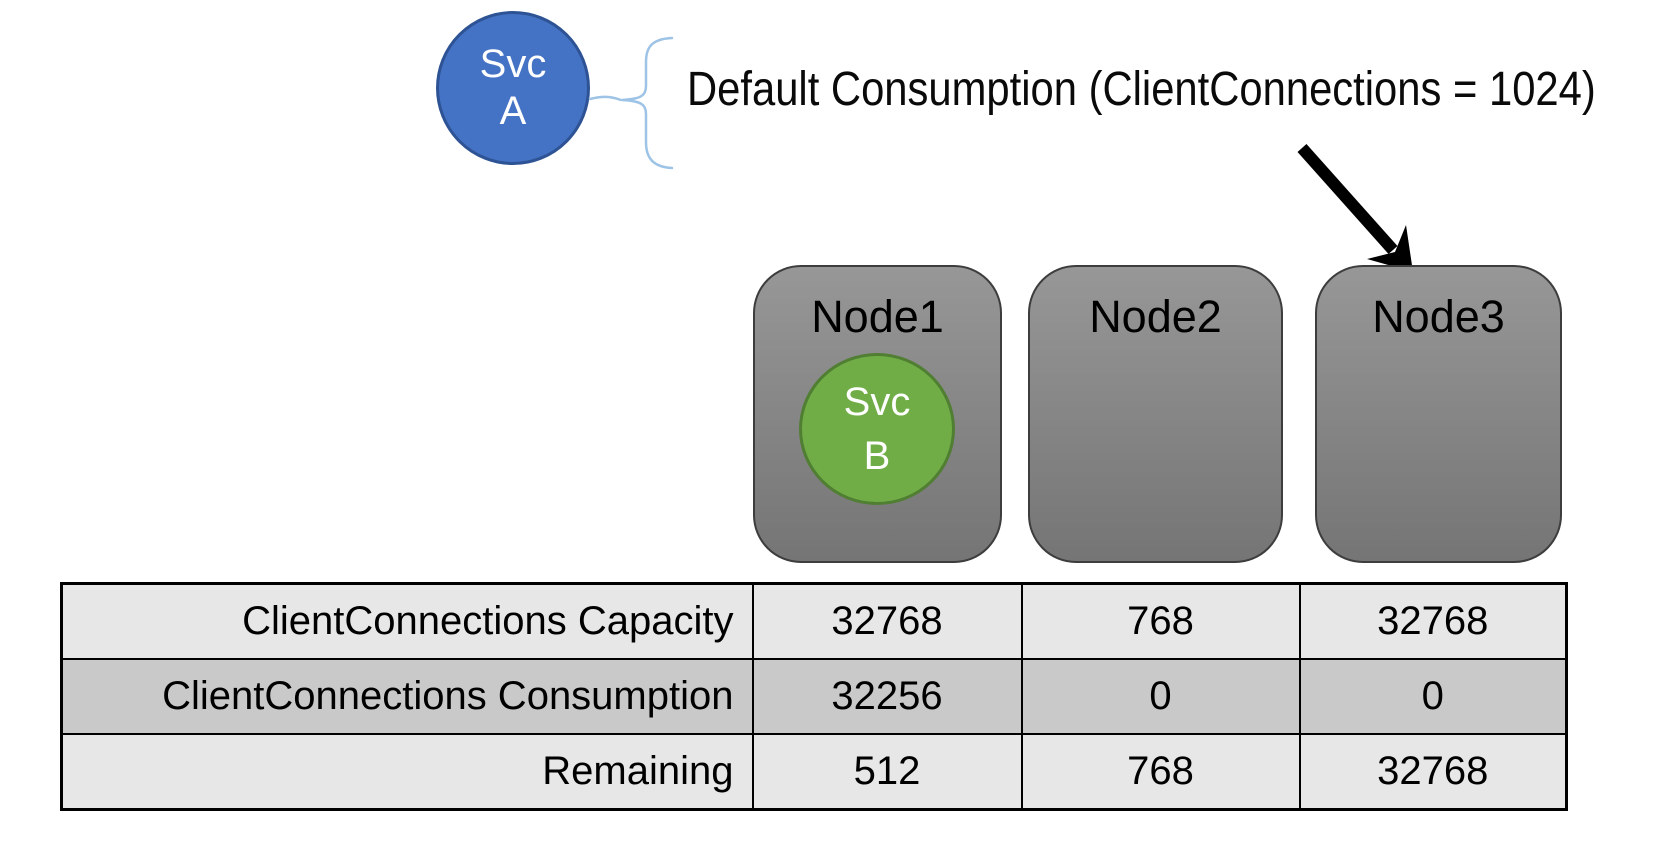  What do you see at coordinates (1438, 414) in the screenshot?
I see `node-node3: Node3` at bounding box center [1438, 414].